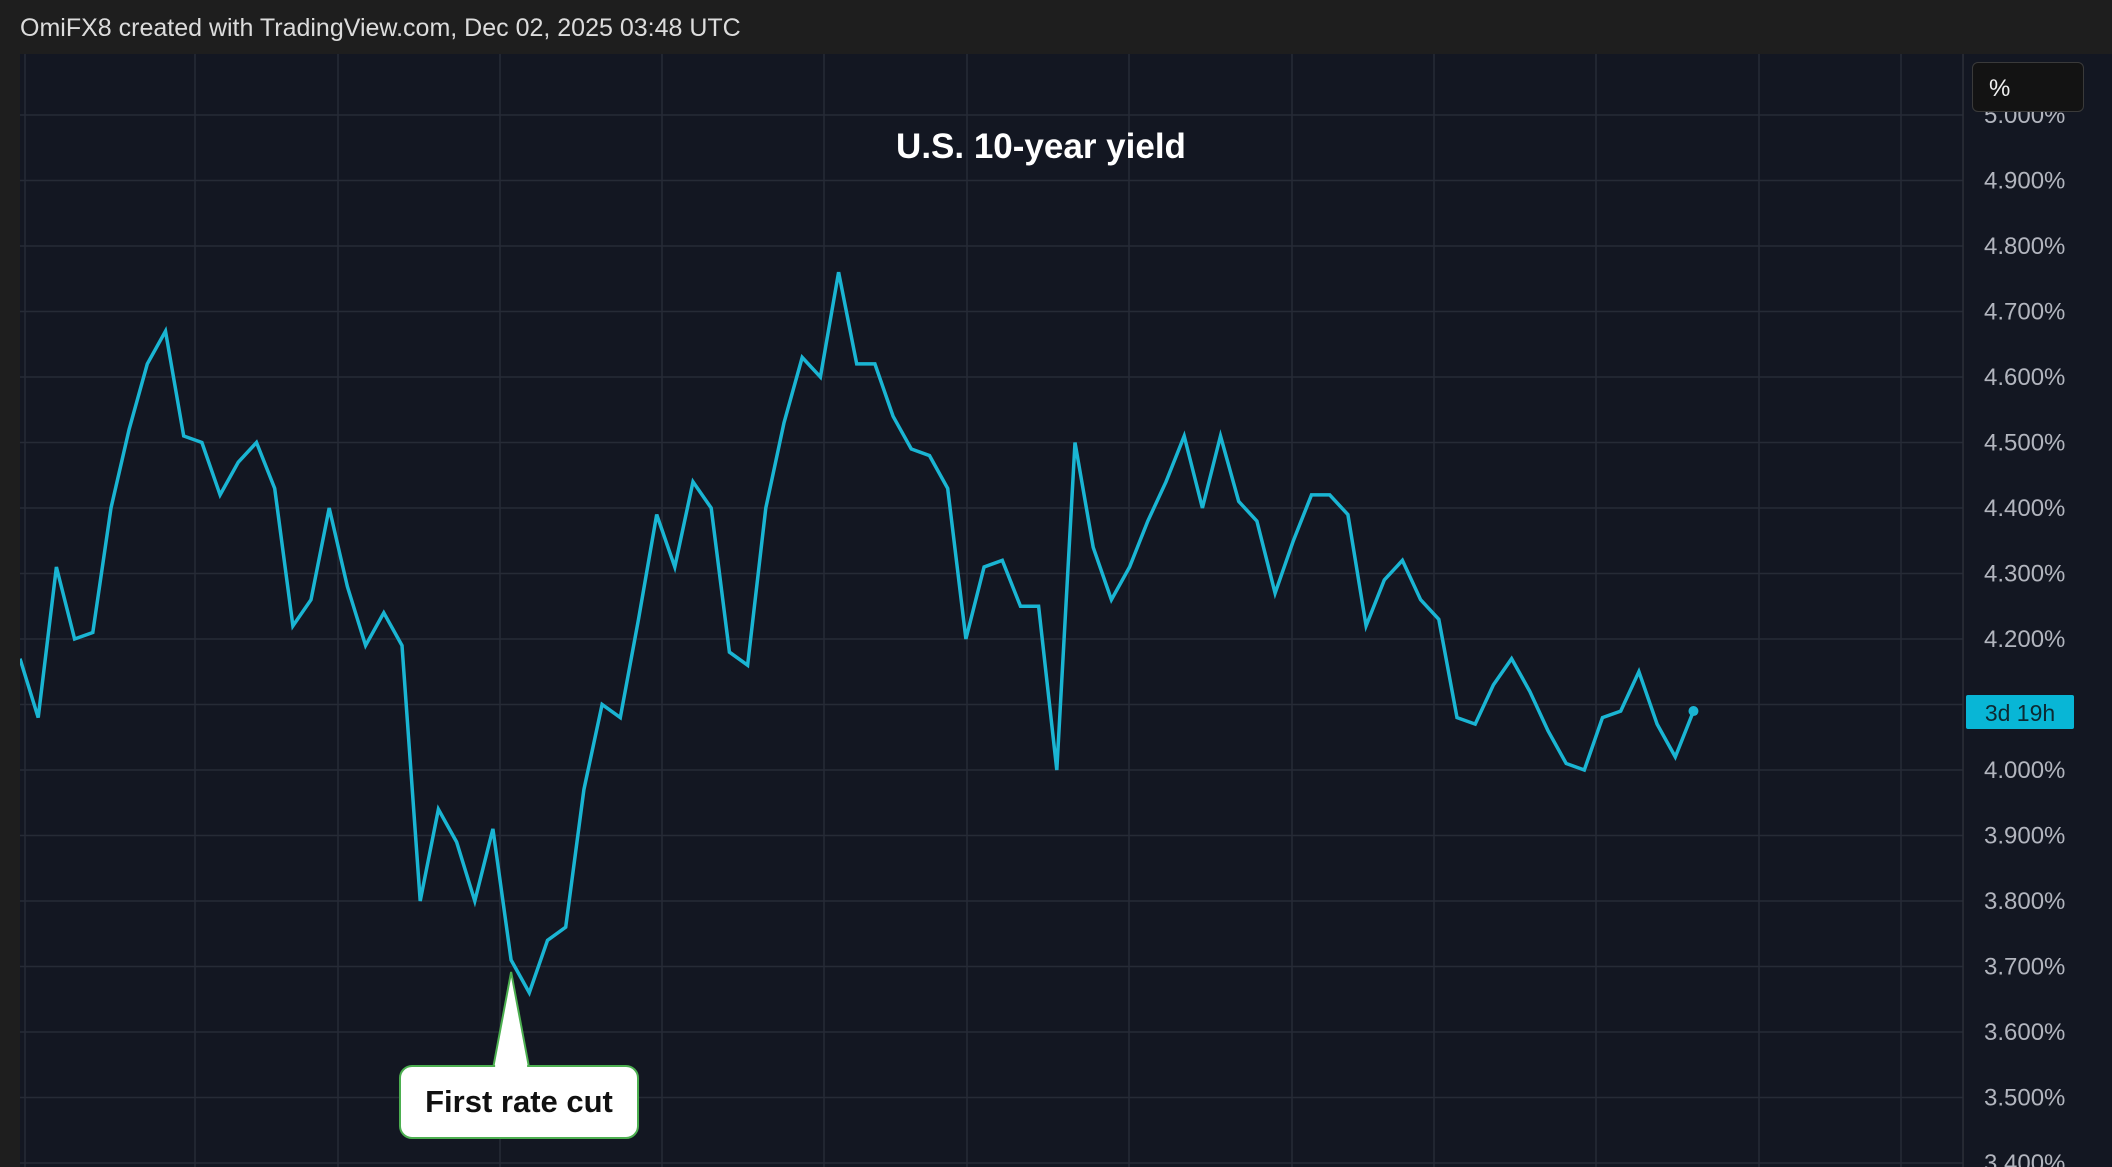 The width and height of the screenshot is (2112, 1167). I want to click on y-tick-label: 3.600%, so click(2024, 1032).